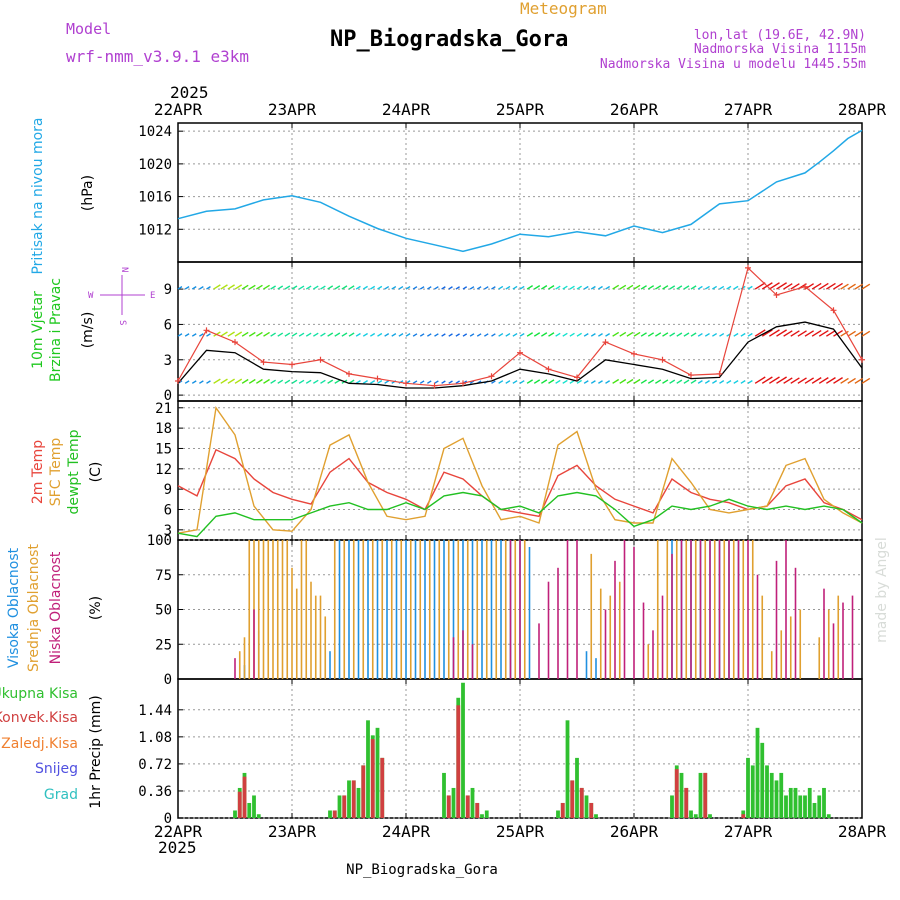 Image resolution: width=900 pixels, height=900 pixels. Describe the element at coordinates (563, 9) in the screenshot. I see `chart-subtitle: Meteogram` at that location.